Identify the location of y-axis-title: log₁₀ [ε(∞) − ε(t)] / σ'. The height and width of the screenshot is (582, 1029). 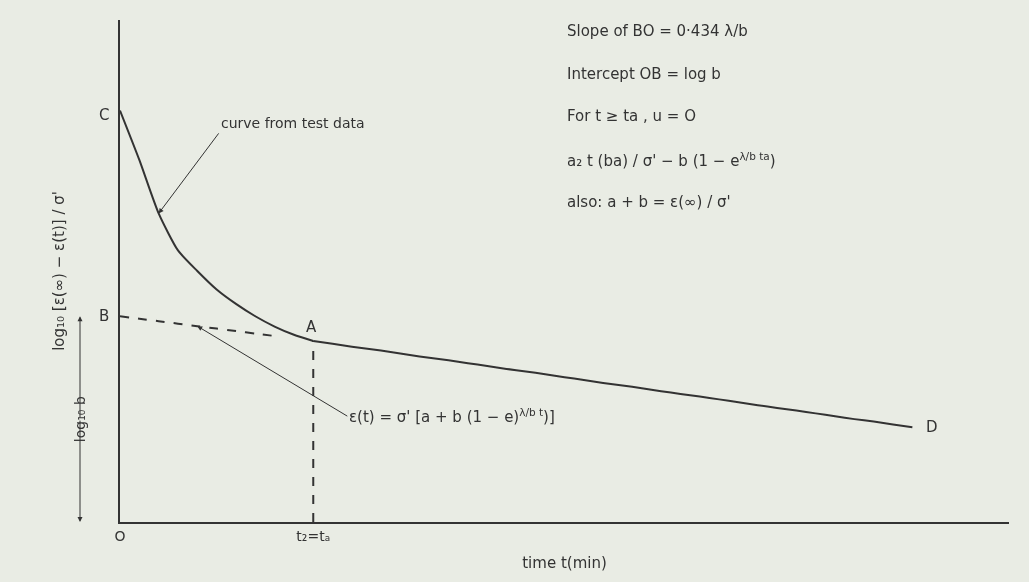
(58, 271).